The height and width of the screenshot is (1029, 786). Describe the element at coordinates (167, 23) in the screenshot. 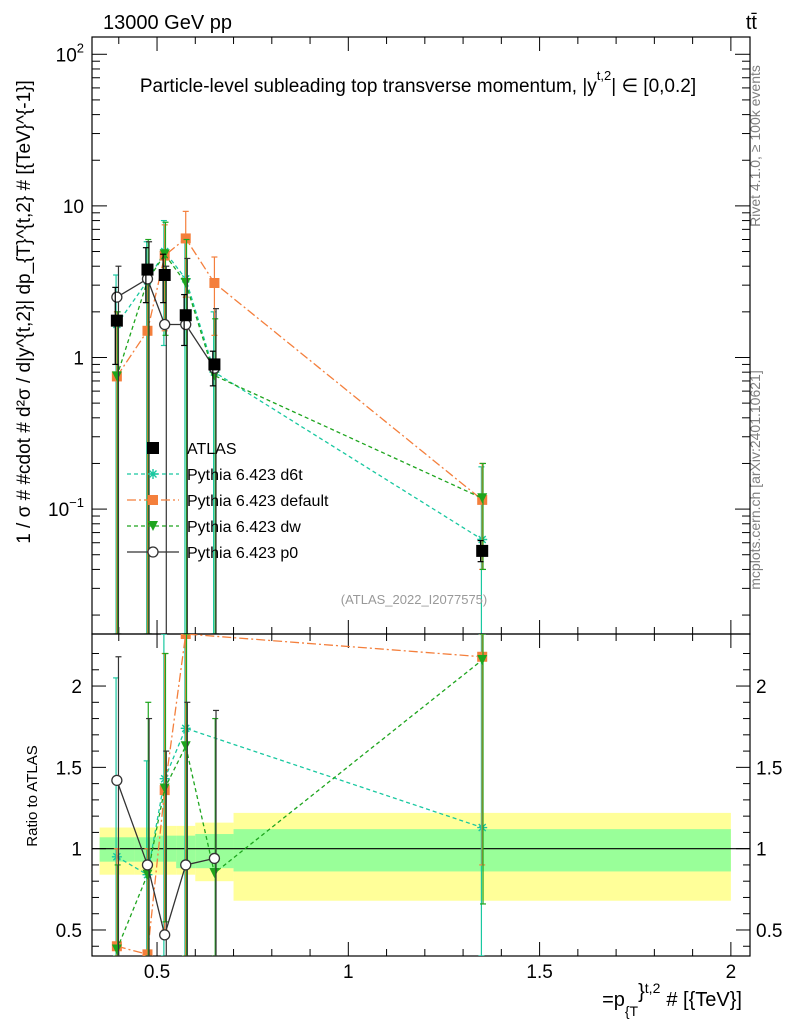

I see `energy-label: 13000 GeV pp` at that location.